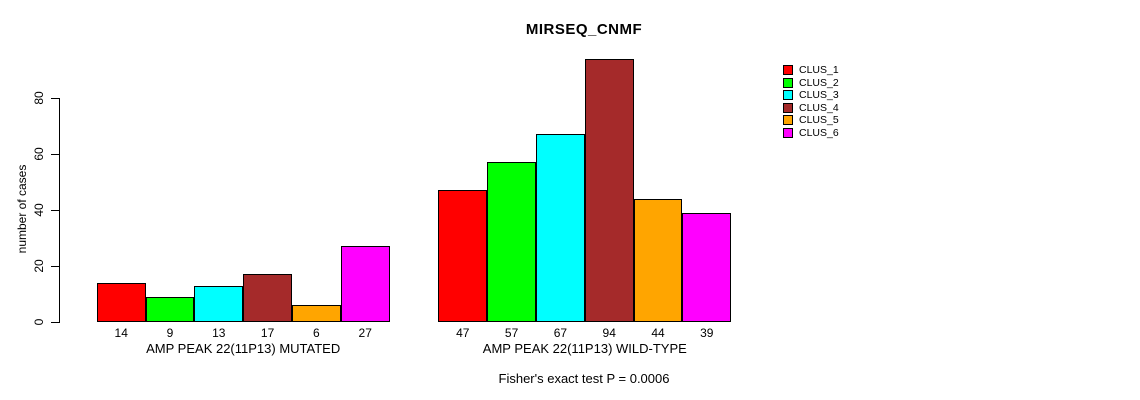 This screenshot has width=1140, height=400. Describe the element at coordinates (59, 210) in the screenshot. I see `y-axis-line` at that location.